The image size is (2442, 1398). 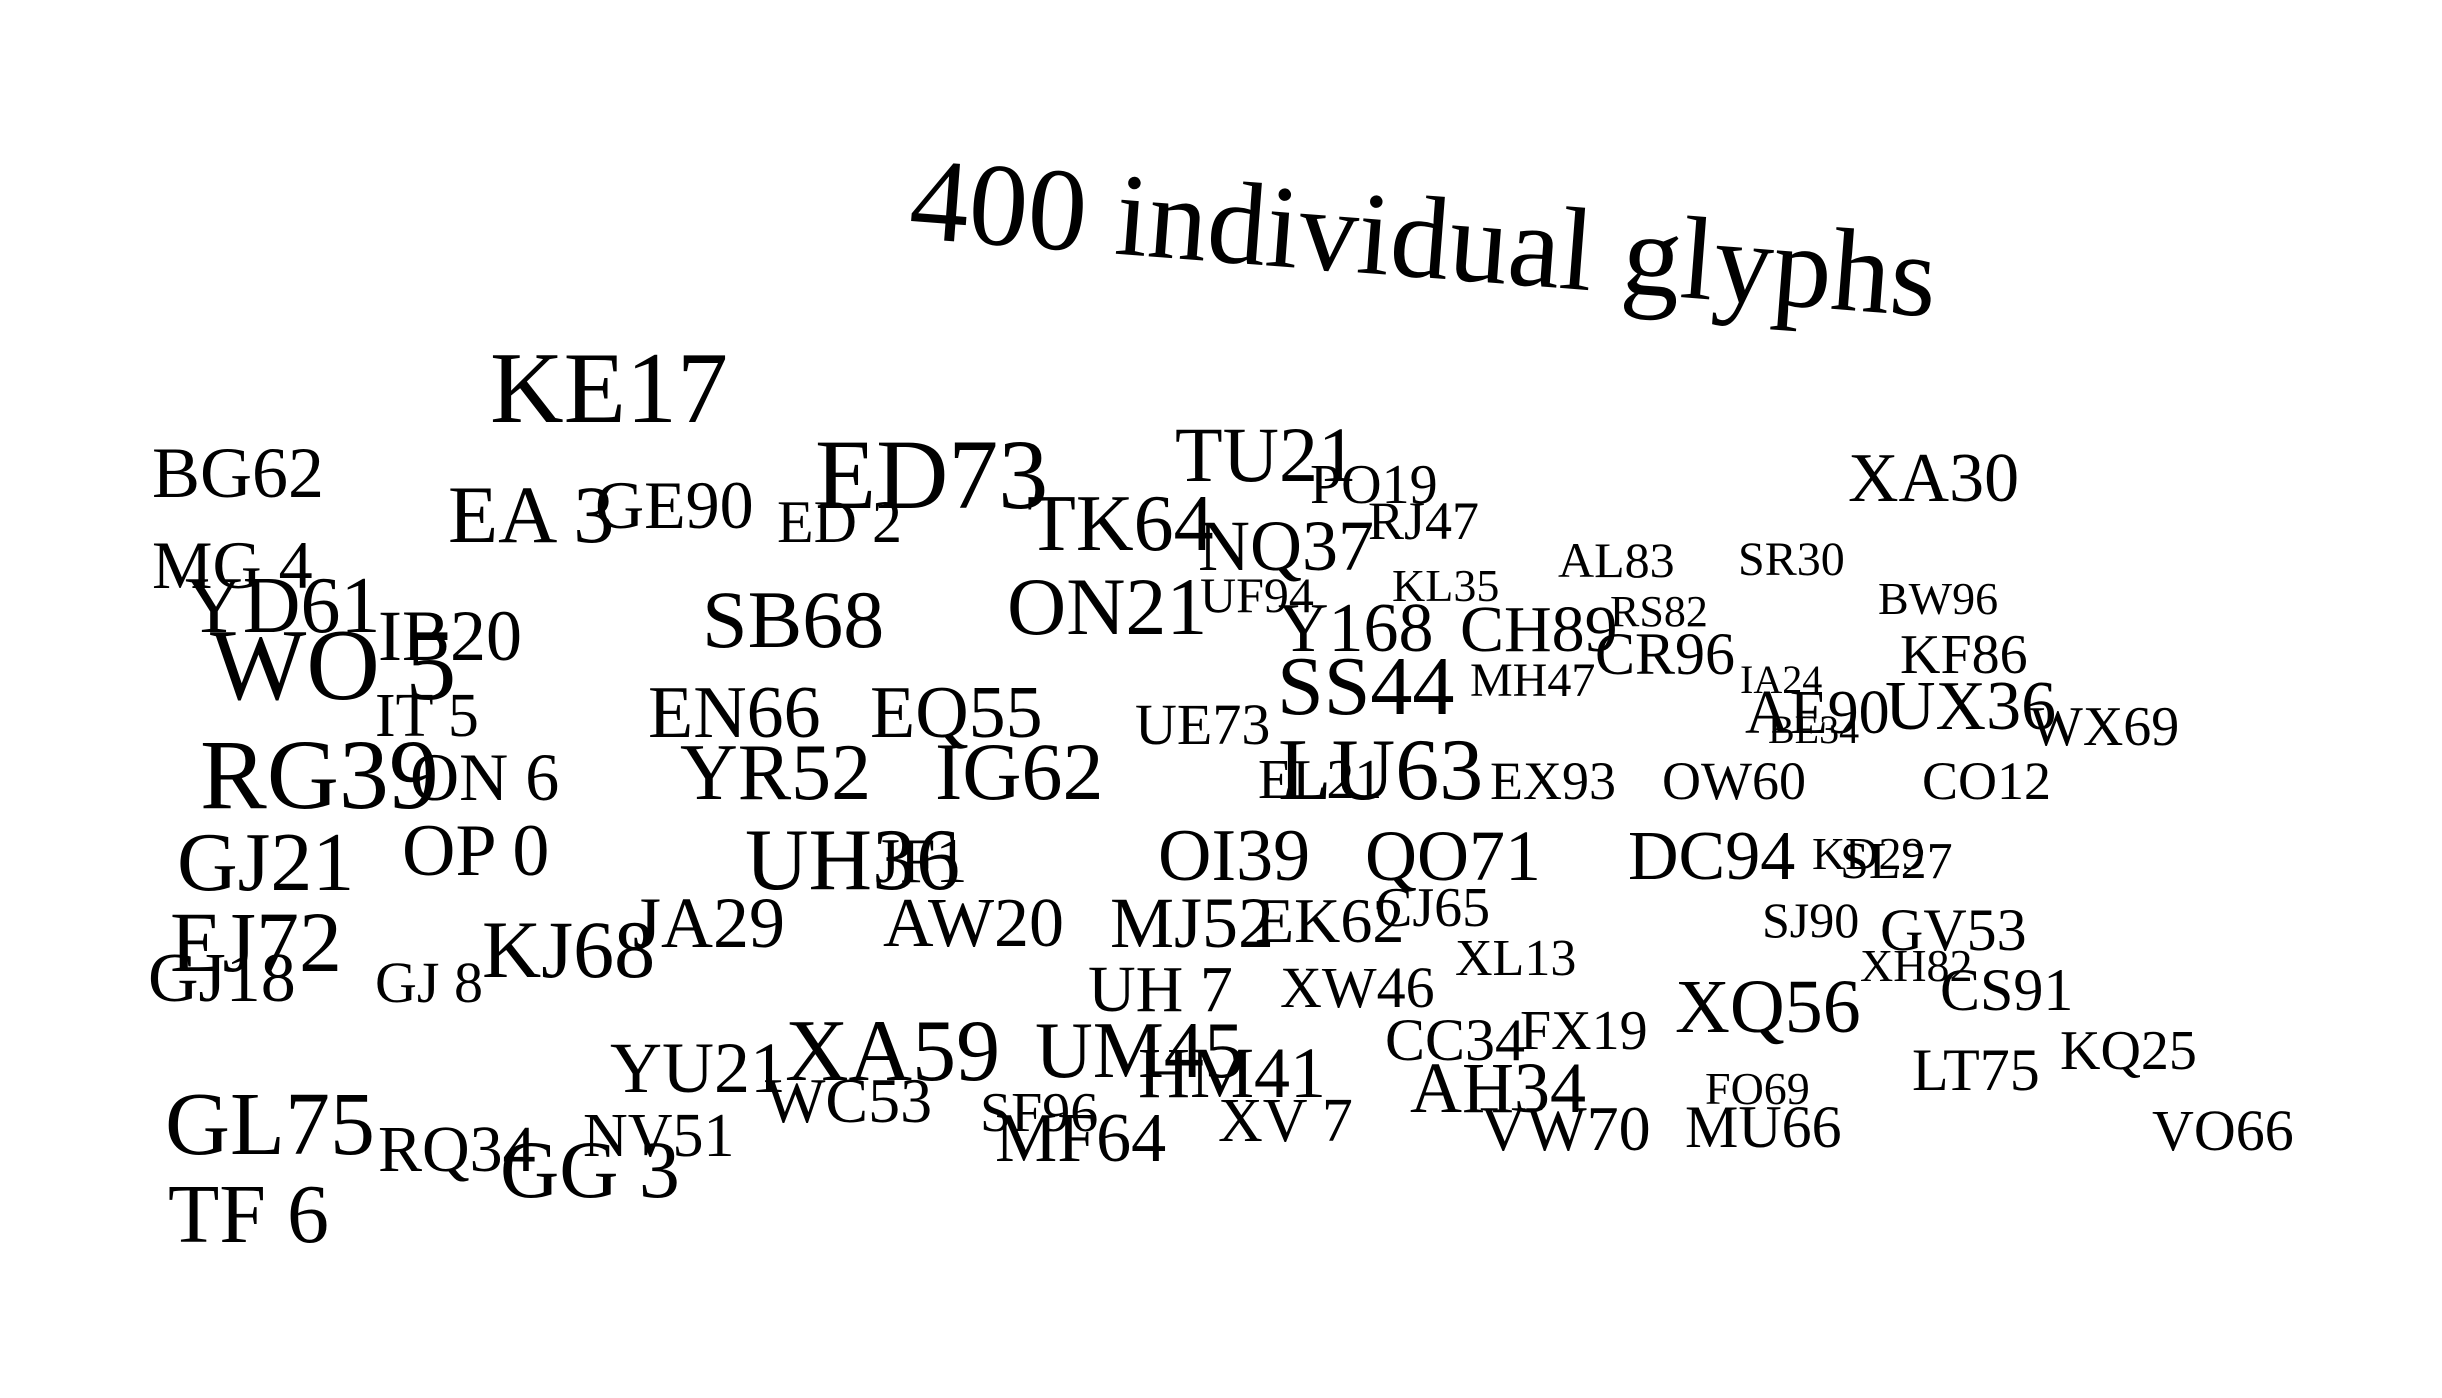 What do you see at coordinates (1659, 611) in the screenshot?
I see `glyph-label: RS82` at bounding box center [1659, 611].